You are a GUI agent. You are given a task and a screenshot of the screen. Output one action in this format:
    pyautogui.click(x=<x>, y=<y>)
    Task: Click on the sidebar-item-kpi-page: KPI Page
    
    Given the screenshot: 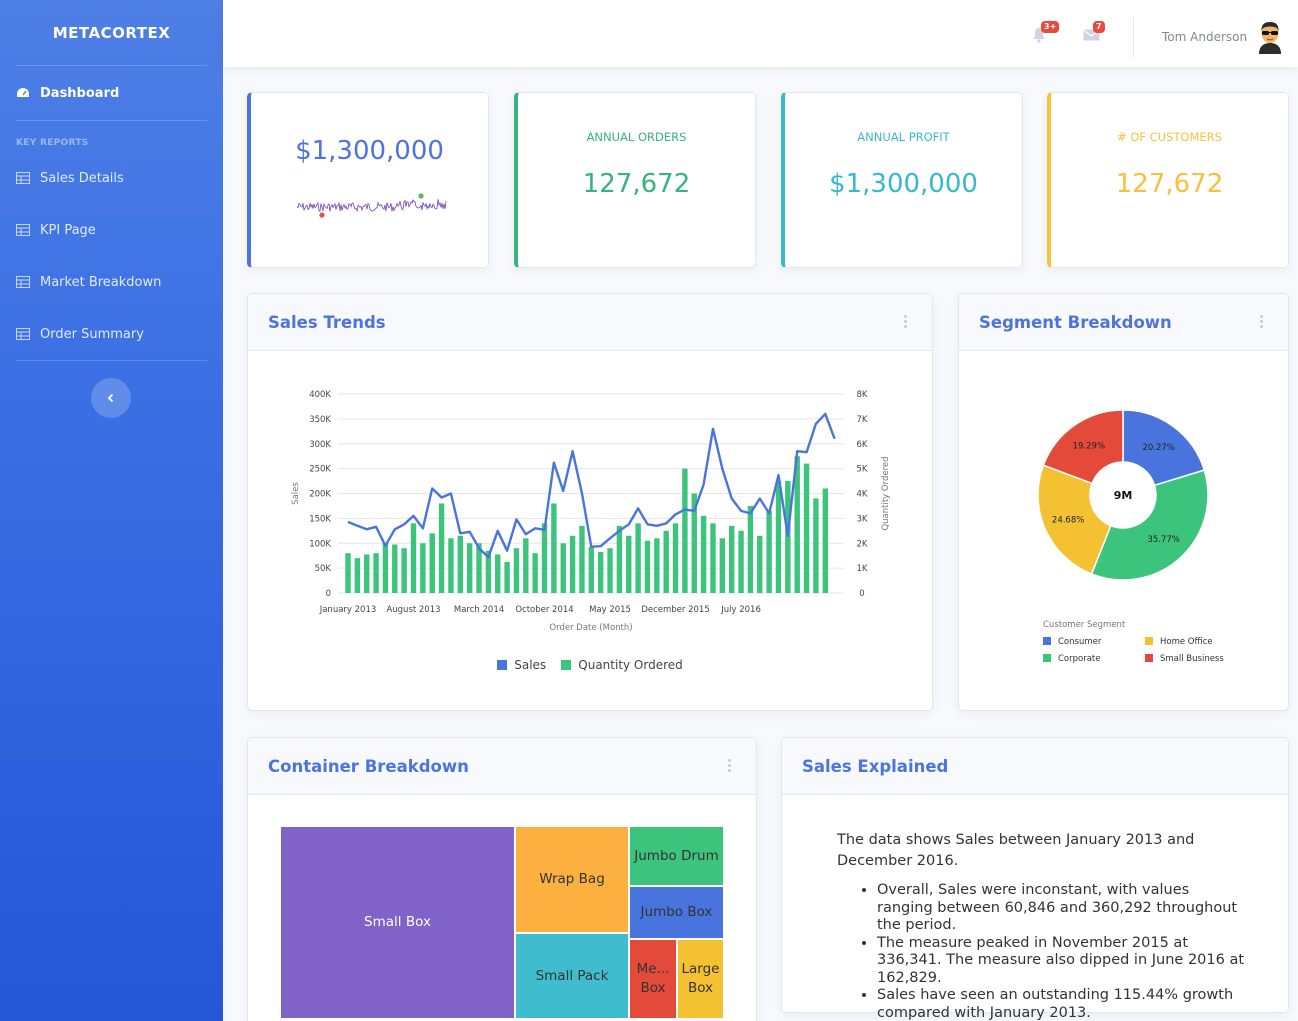 What is the action you would take?
    pyautogui.click(x=111, y=230)
    